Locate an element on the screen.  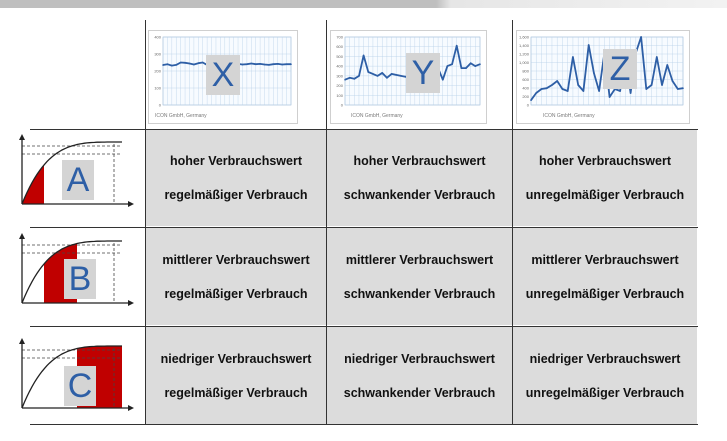
y-tick-label: 100 is located at coordinates (157, 88).